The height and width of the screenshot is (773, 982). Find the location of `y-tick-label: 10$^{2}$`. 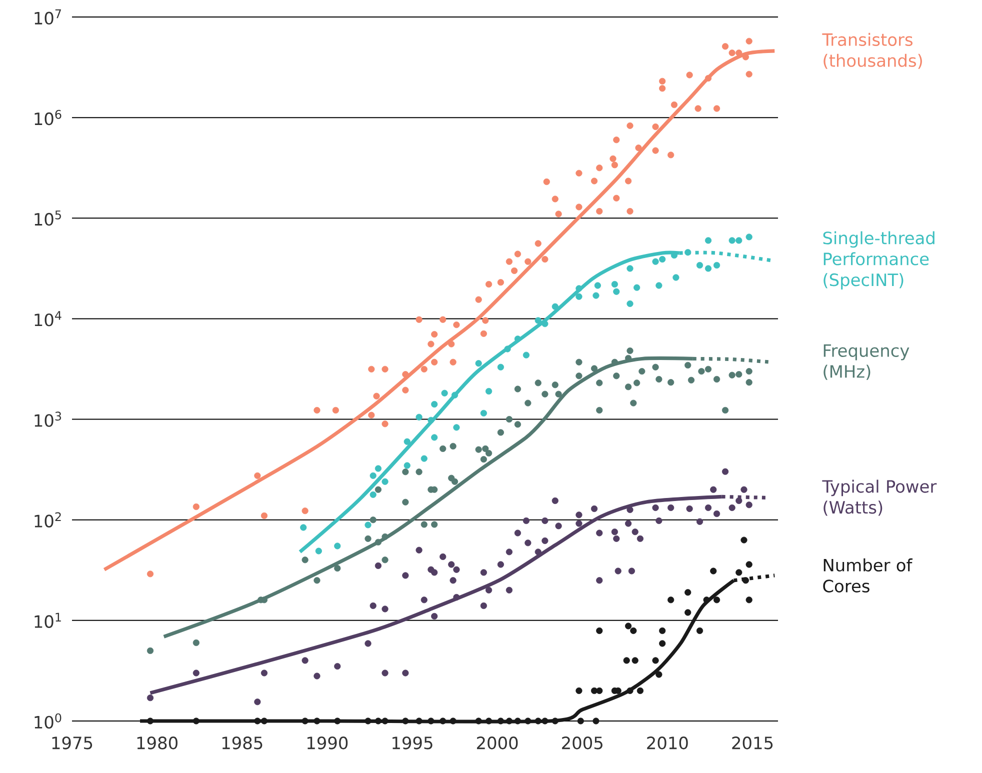

y-tick-label: 10$^{2}$ is located at coordinates (47, 520).